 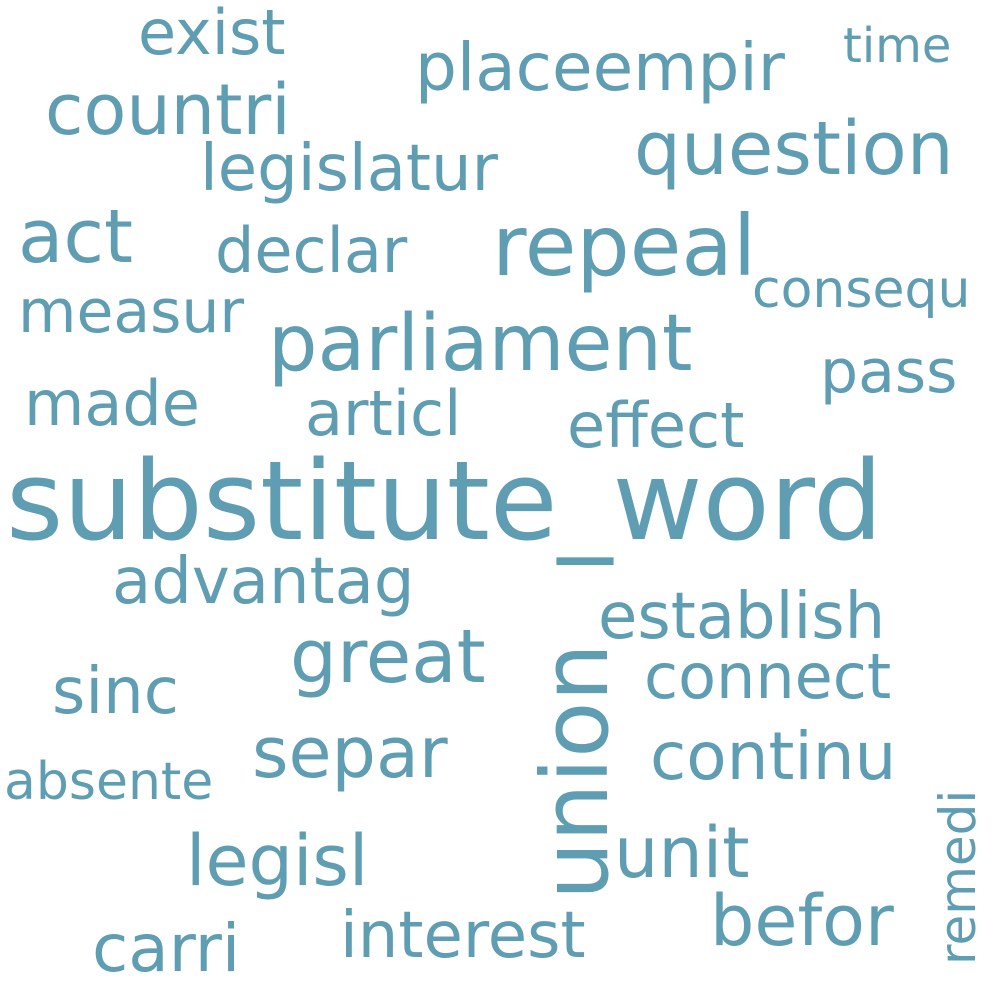 What do you see at coordinates (444, 501) in the screenshot?
I see `word-substitute-word: substitute_word` at bounding box center [444, 501].